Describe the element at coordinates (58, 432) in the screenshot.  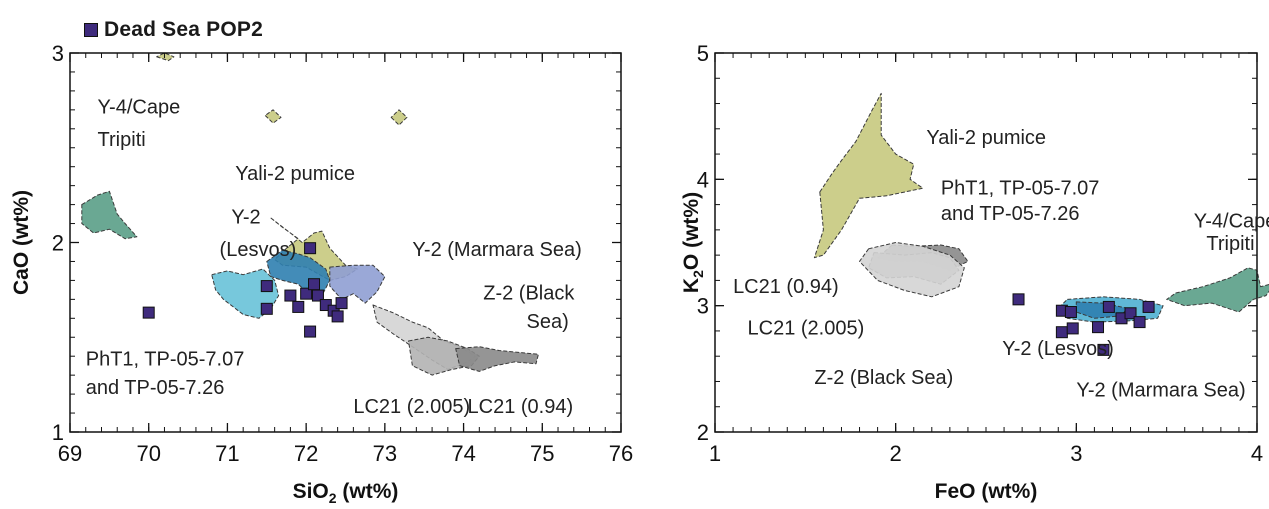
I see `y-tick-label: 1` at that location.